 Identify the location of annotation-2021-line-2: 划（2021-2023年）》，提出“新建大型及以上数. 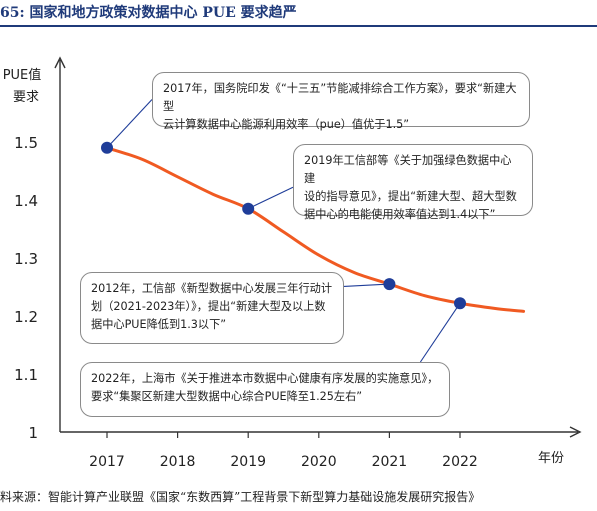
(208, 306).